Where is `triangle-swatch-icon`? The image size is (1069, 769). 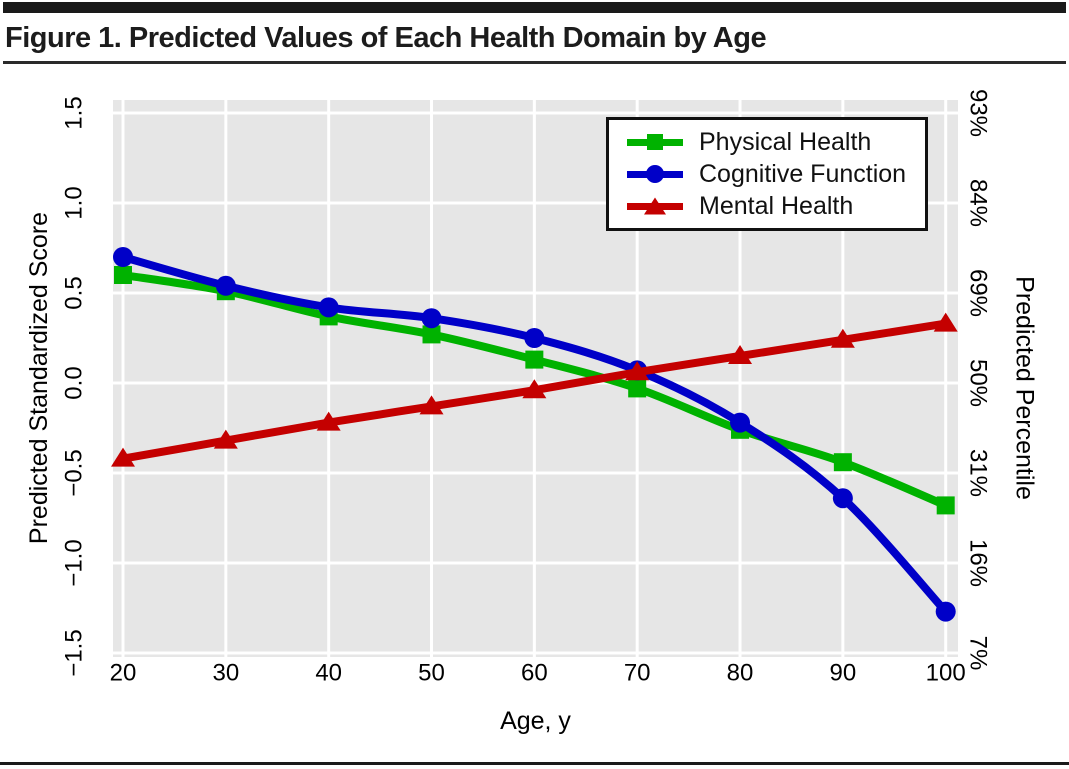
triangle-swatch-icon is located at coordinates (655, 206).